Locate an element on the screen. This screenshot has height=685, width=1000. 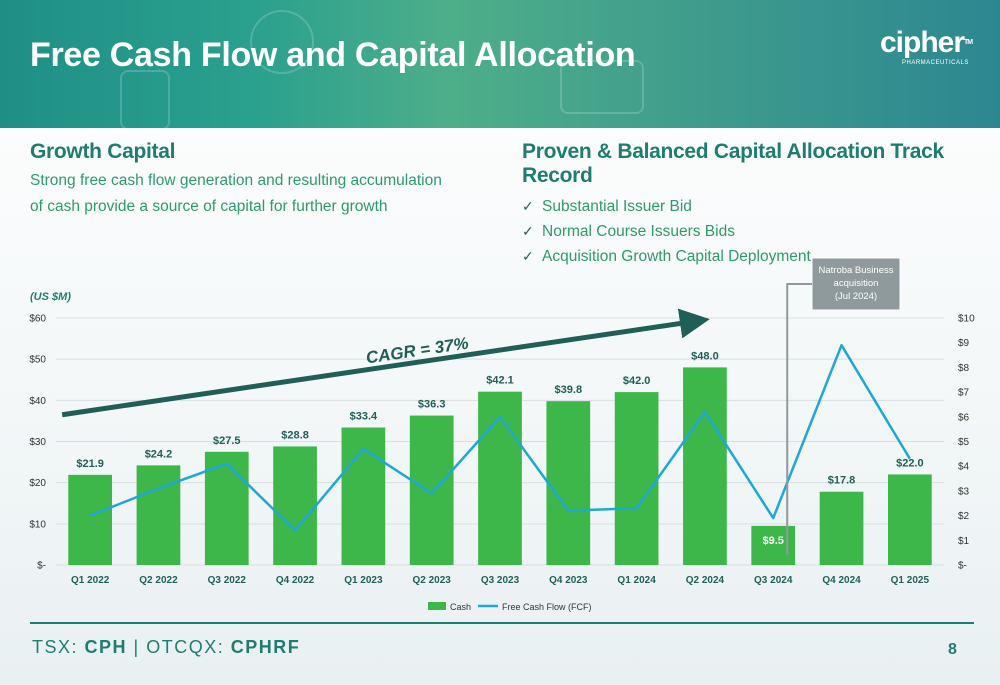
company-logo: cipherTM PHARMACEUTICALS is located at coordinates (930, 47).